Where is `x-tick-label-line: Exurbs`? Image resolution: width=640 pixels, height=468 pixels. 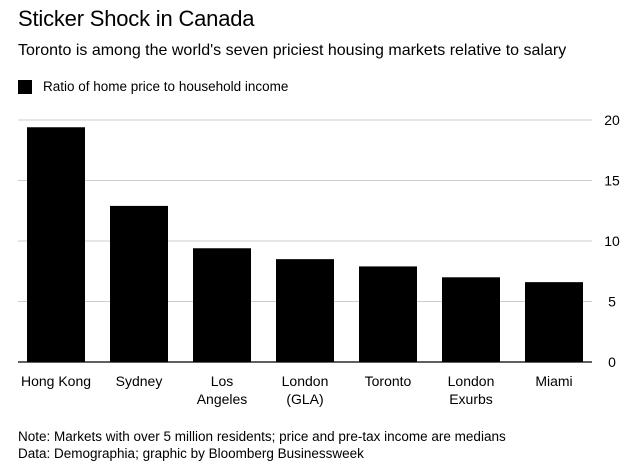 x-tick-label-line: Exurbs is located at coordinates (471, 399).